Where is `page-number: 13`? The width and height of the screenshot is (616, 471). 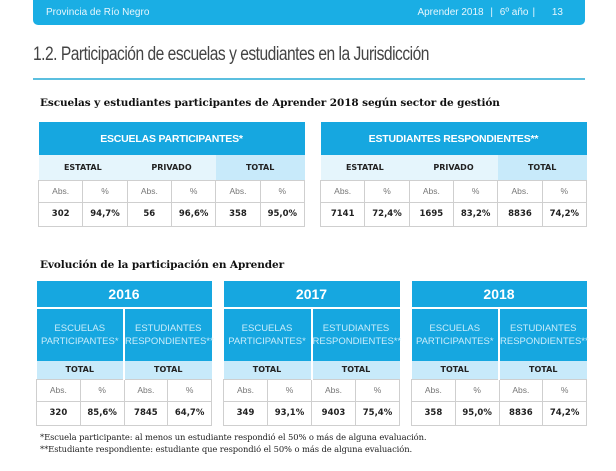
page-number: 13 is located at coordinates (557, 12).